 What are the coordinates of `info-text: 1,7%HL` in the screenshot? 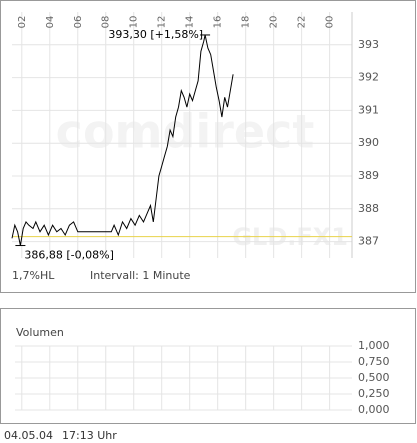 It's located at (33, 275).